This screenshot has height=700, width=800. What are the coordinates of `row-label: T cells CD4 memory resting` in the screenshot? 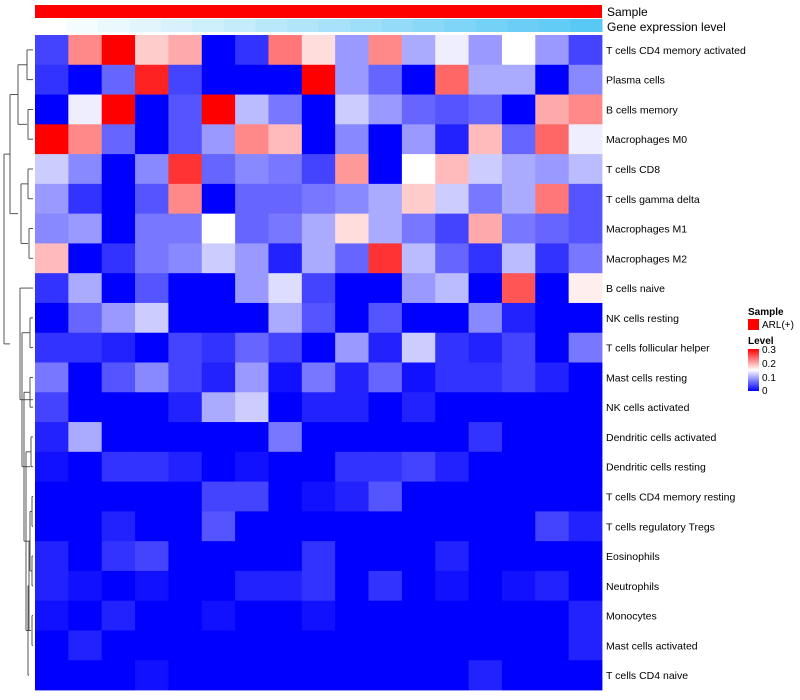 It's located at (670, 497).